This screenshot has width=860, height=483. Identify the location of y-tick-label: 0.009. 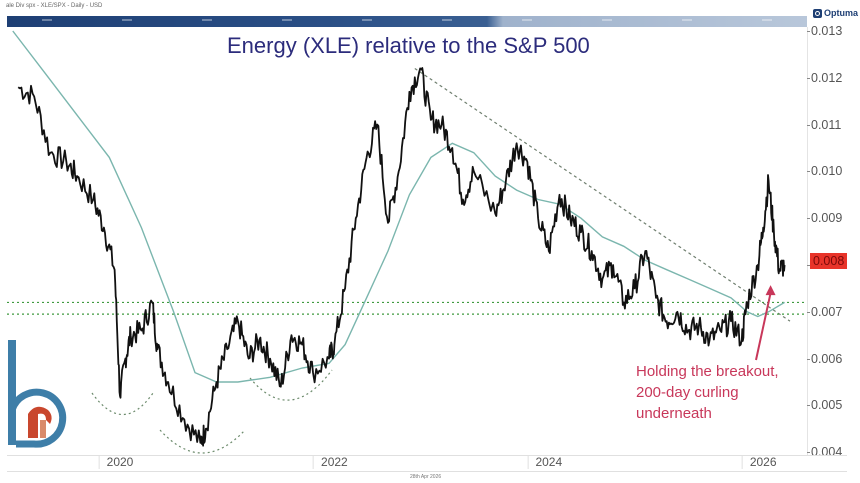
(824, 218).